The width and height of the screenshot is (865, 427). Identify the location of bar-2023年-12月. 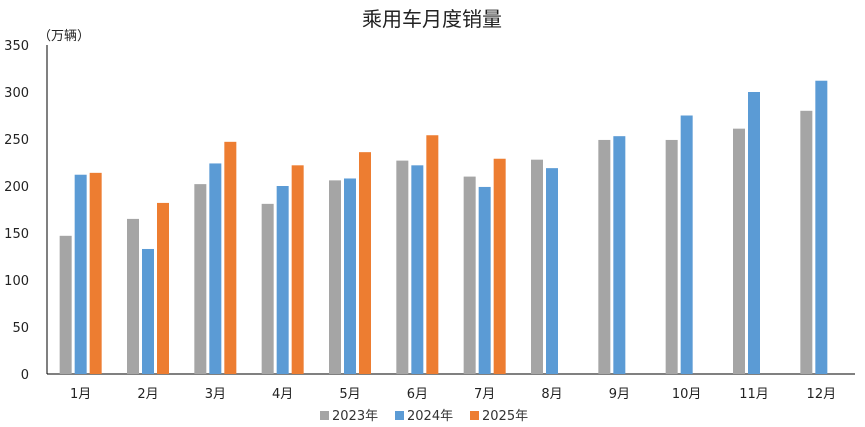
(806, 242).